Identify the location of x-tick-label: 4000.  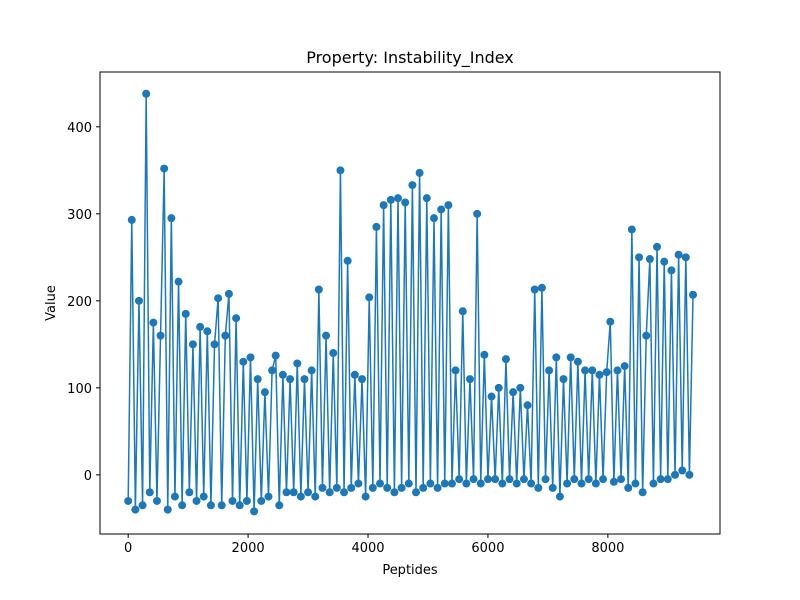
(367, 548).